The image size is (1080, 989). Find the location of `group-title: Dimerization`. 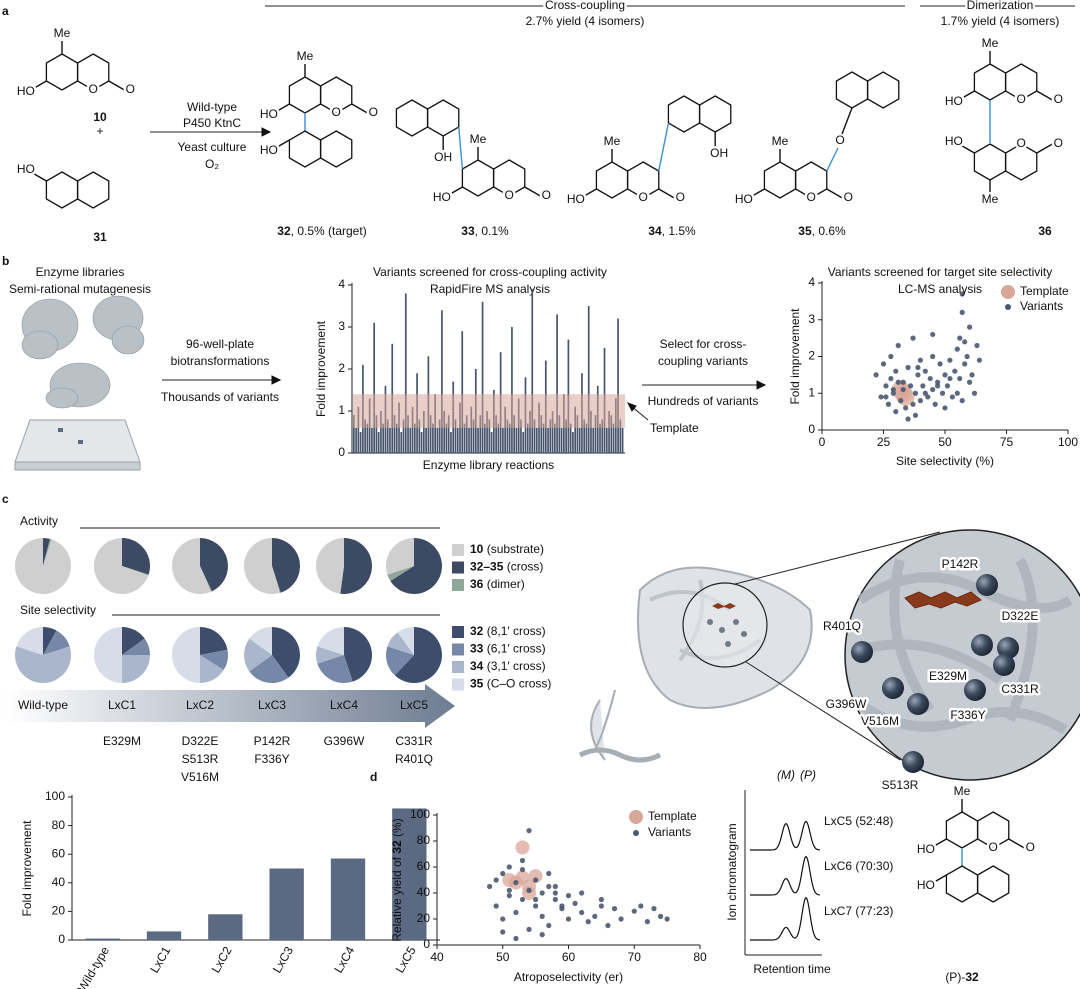

group-title: Dimerization is located at coordinates (1000, 6).